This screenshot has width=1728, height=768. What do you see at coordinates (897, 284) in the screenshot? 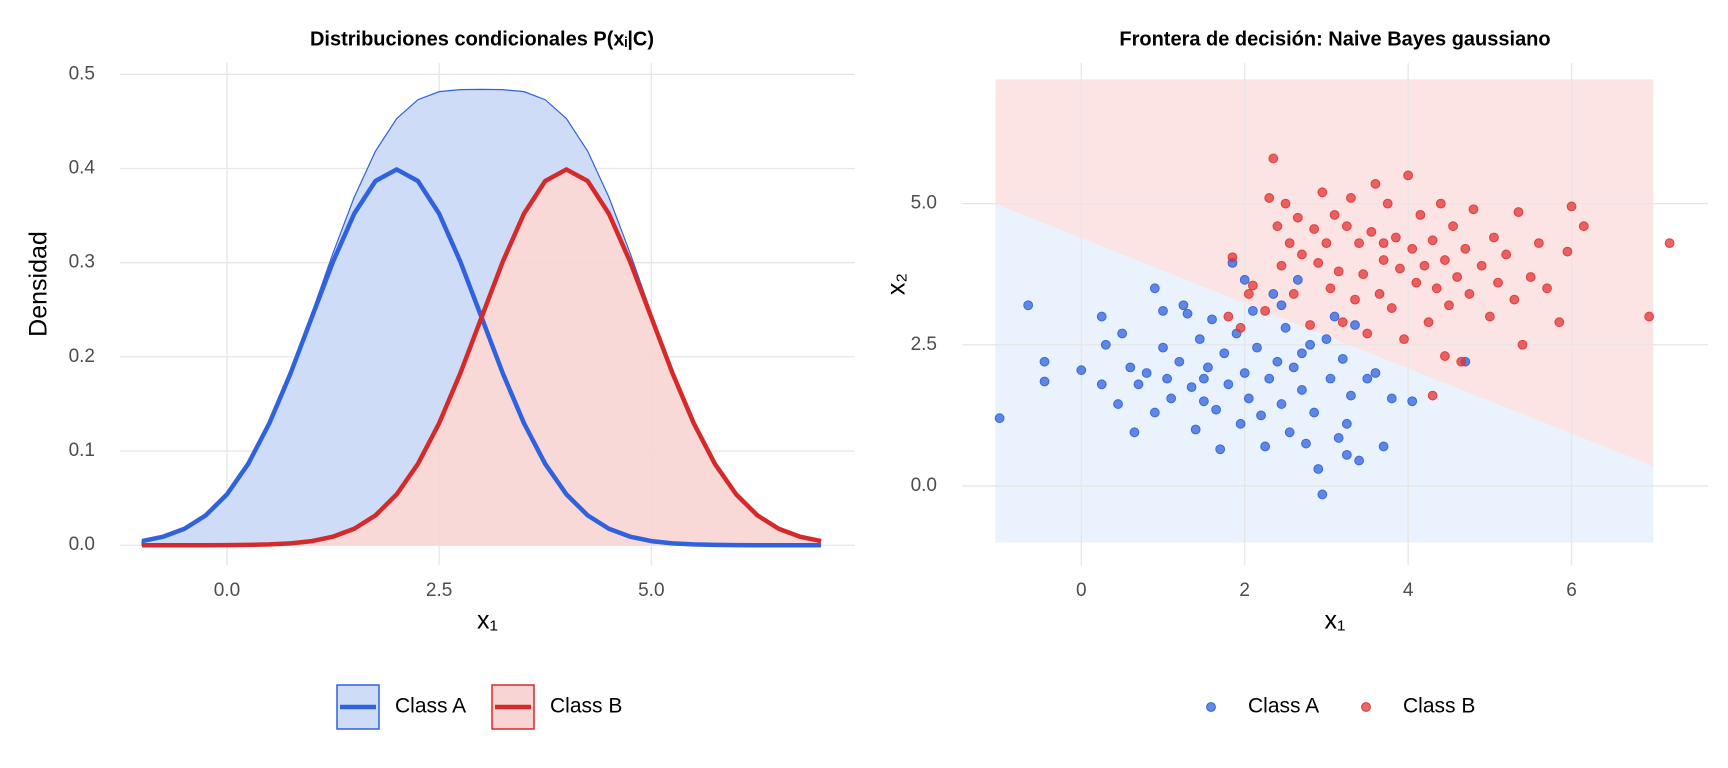
I see `y-axis-title: x₂` at bounding box center [897, 284].